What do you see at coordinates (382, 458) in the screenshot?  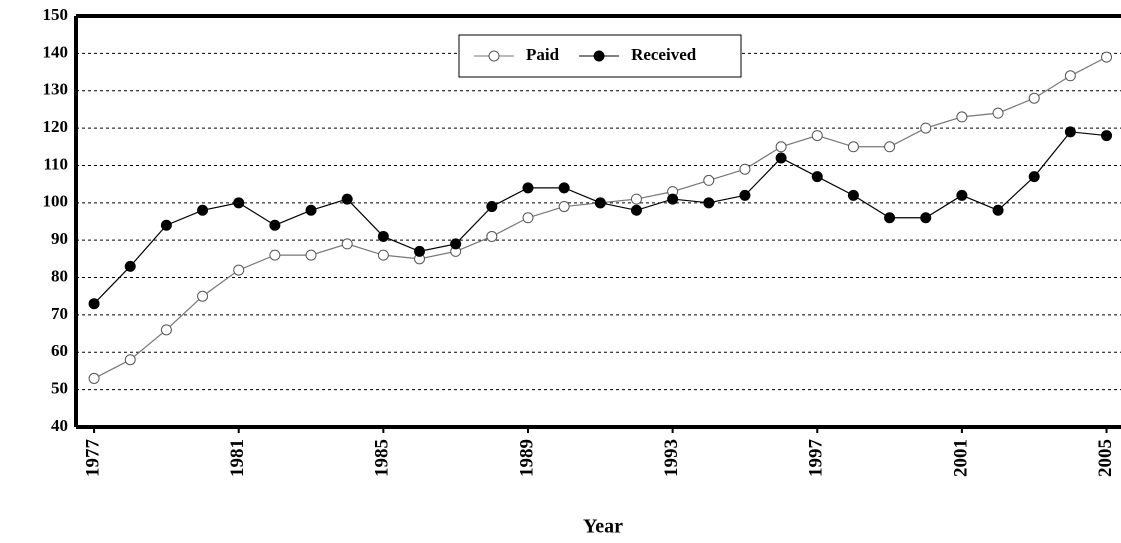 I see `x-tick-label: 1985` at bounding box center [382, 458].